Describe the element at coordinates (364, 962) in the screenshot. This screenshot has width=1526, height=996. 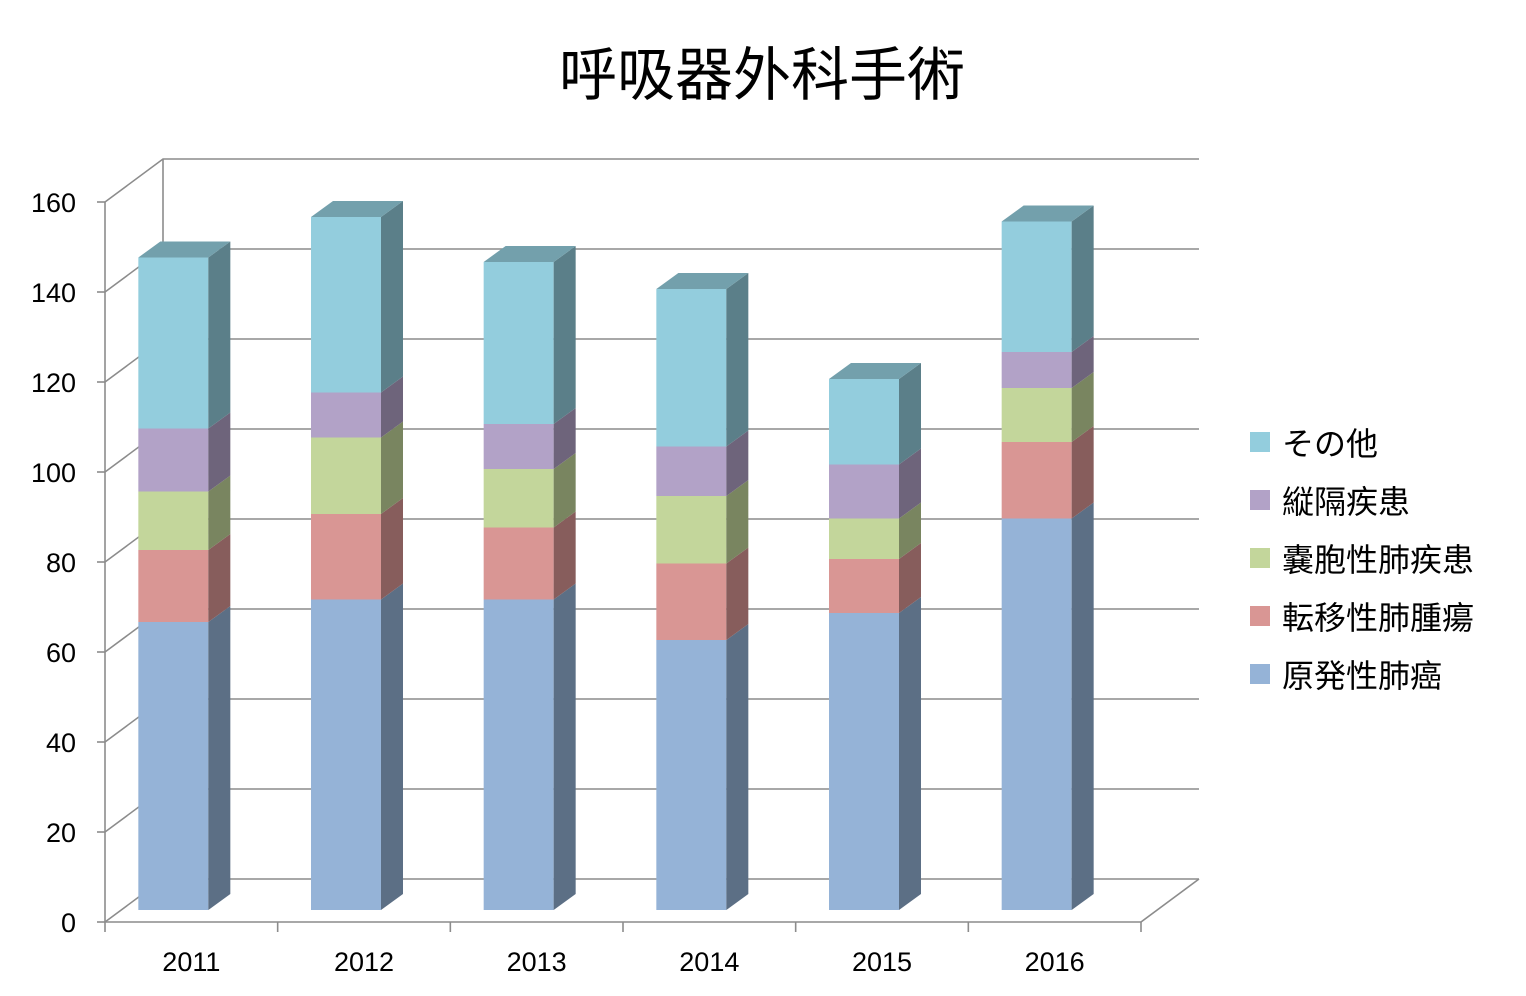
I see `x-tick-label-2012: 2012` at that location.